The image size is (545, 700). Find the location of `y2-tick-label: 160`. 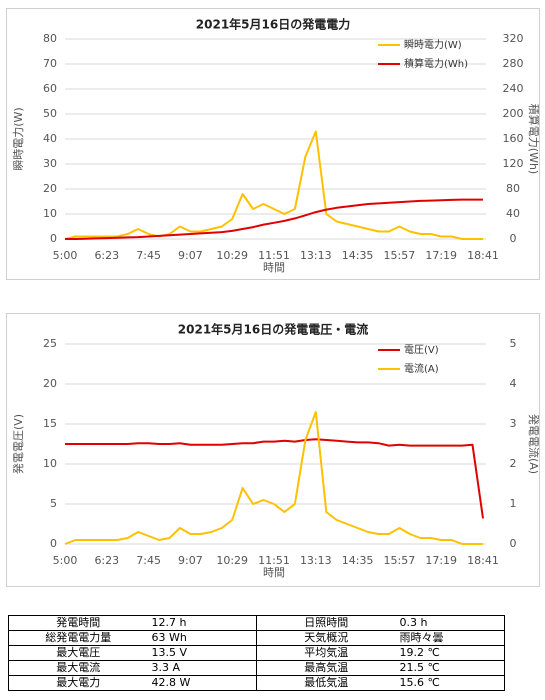

y2-tick-label: 160 is located at coordinates (513, 138).